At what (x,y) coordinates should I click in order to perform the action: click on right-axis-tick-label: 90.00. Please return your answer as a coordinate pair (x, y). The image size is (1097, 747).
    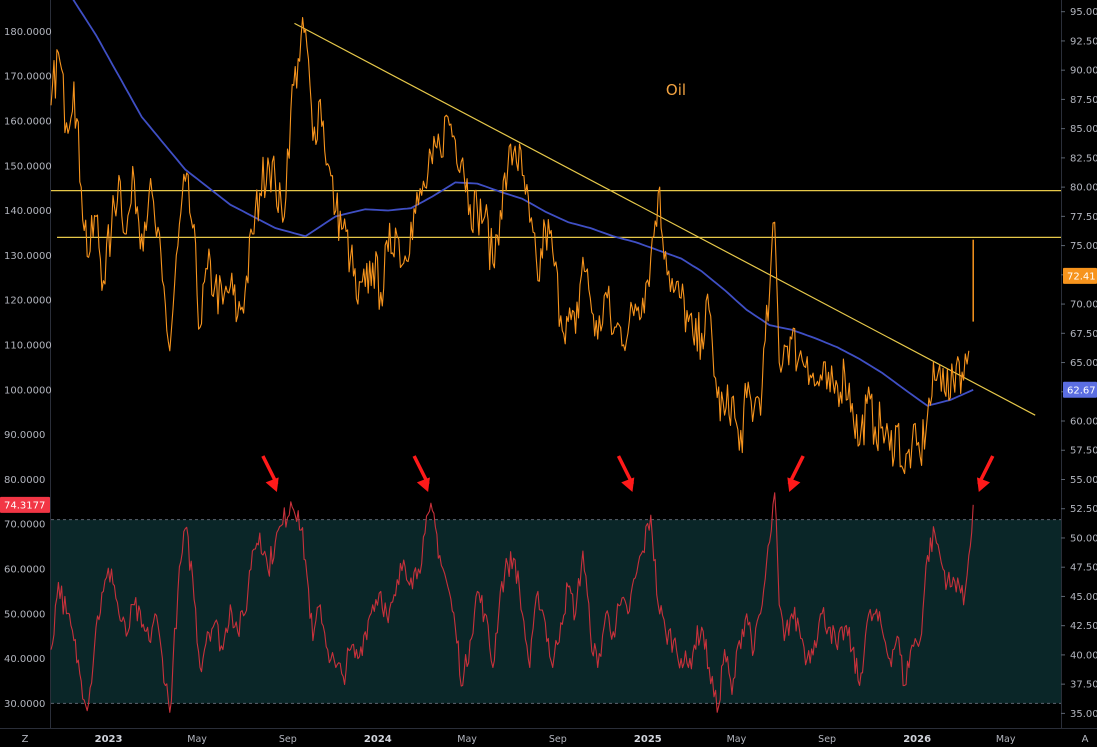
    Looking at the image, I should click on (1083, 71).